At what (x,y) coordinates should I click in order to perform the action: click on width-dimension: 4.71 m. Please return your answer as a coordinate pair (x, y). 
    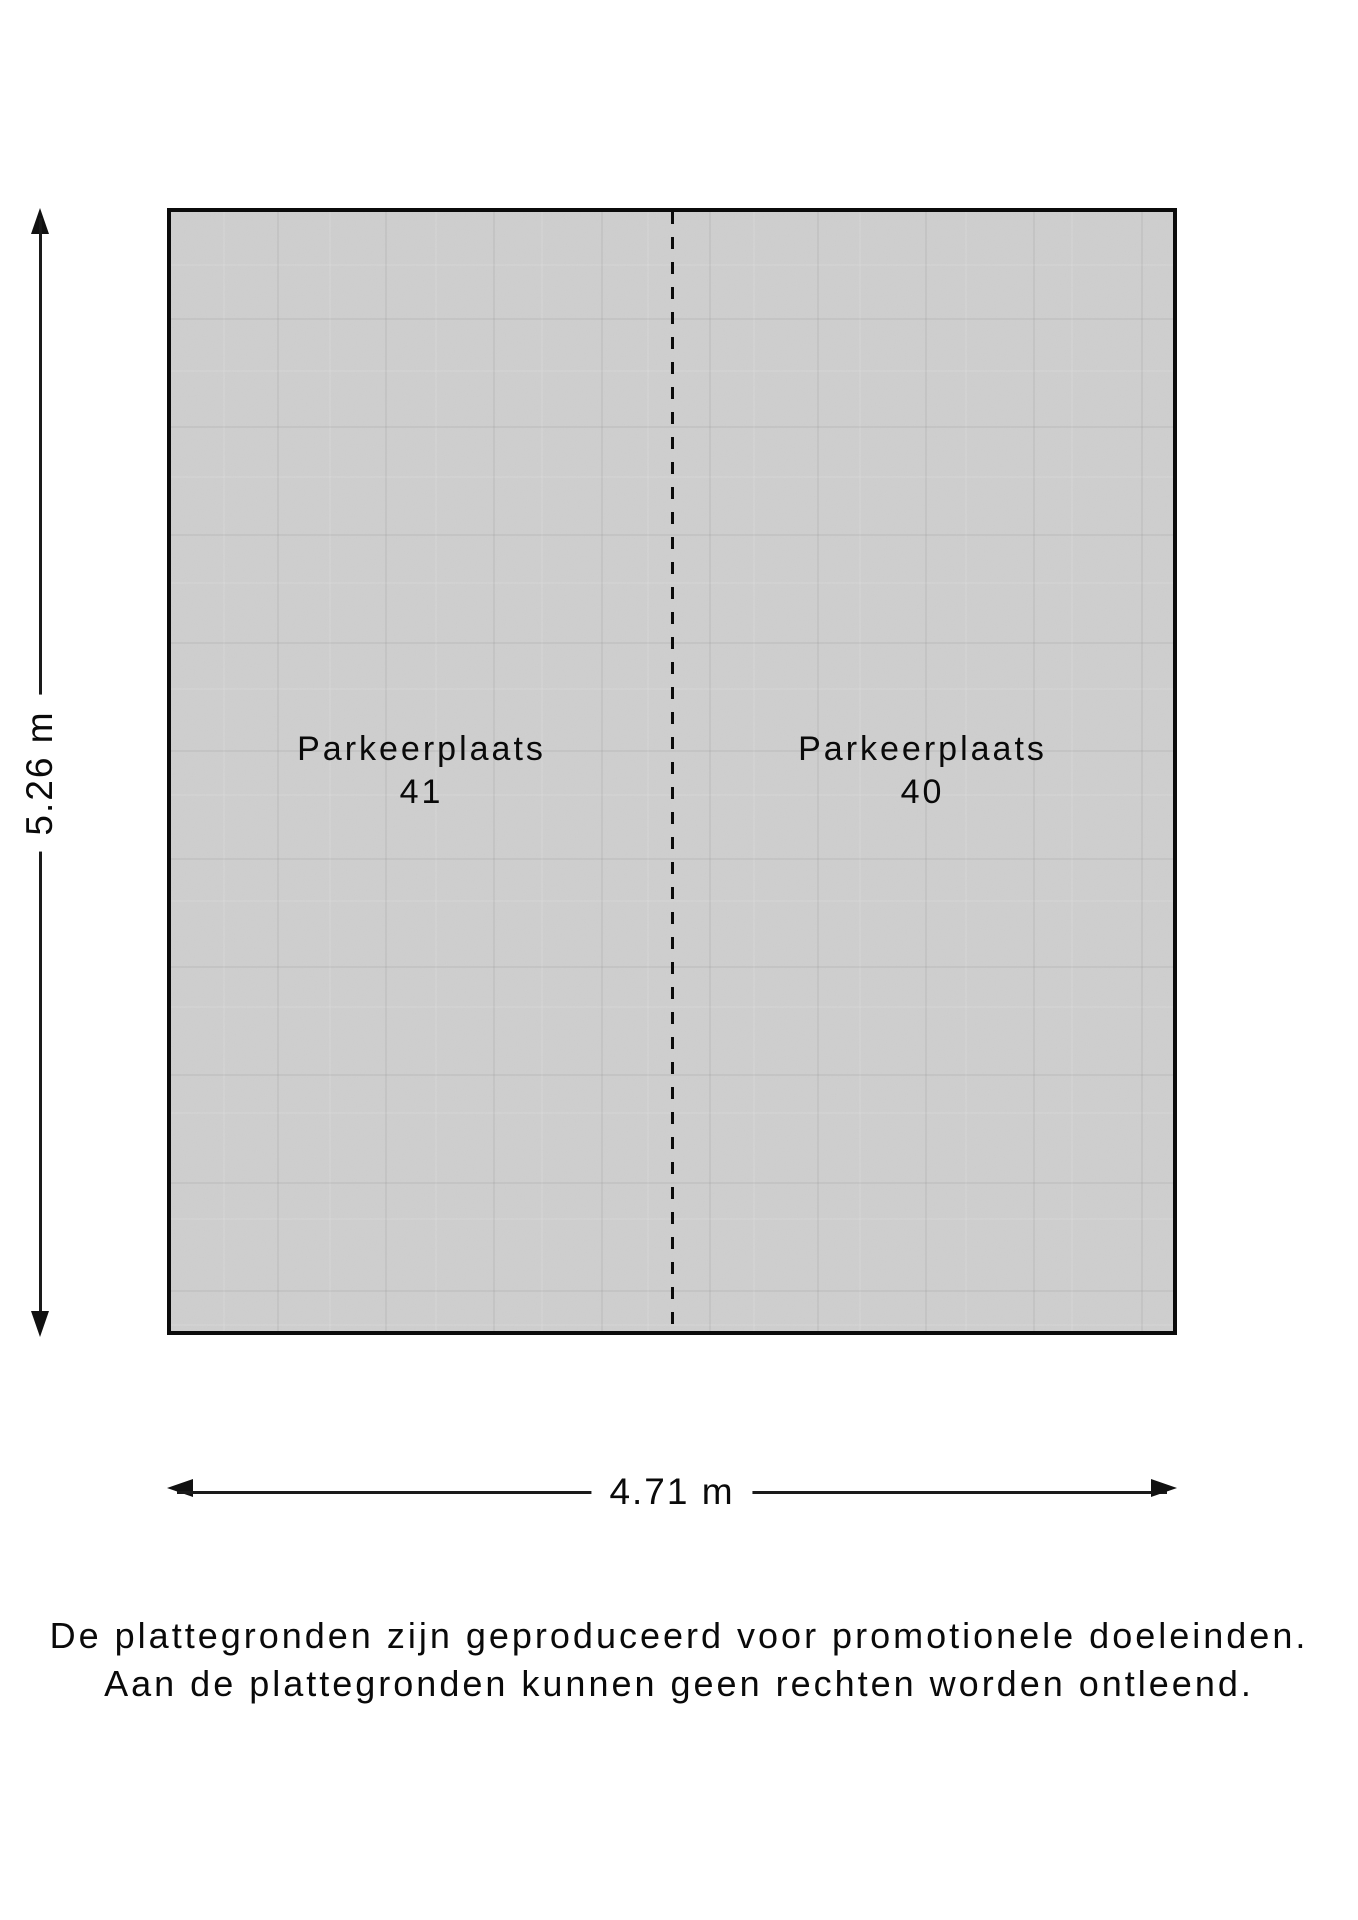
    Looking at the image, I should click on (672, 1492).